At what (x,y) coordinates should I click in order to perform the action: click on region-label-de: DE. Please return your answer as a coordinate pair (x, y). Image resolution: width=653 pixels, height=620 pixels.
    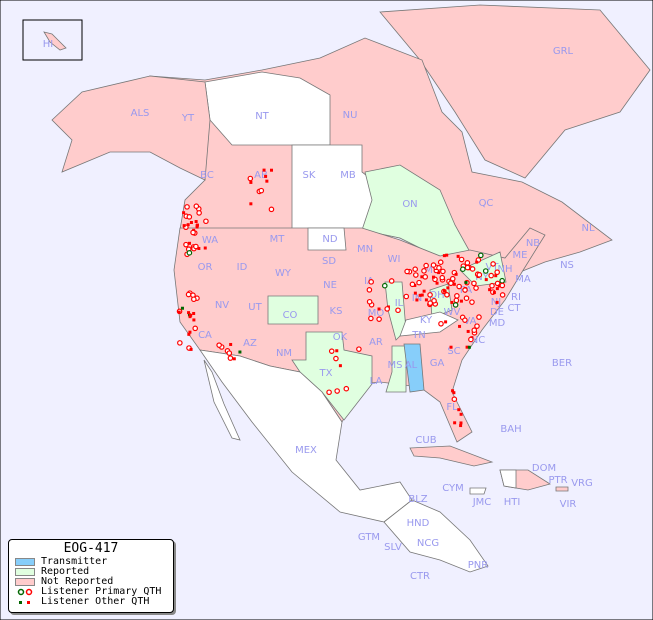
    Looking at the image, I should click on (497, 312).